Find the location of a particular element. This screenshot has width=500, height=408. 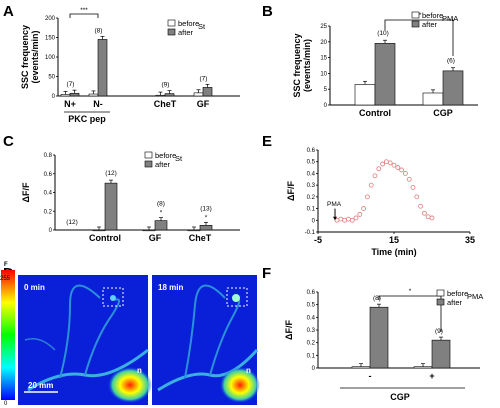

bar-before-+ is located at coordinates (423, 367).